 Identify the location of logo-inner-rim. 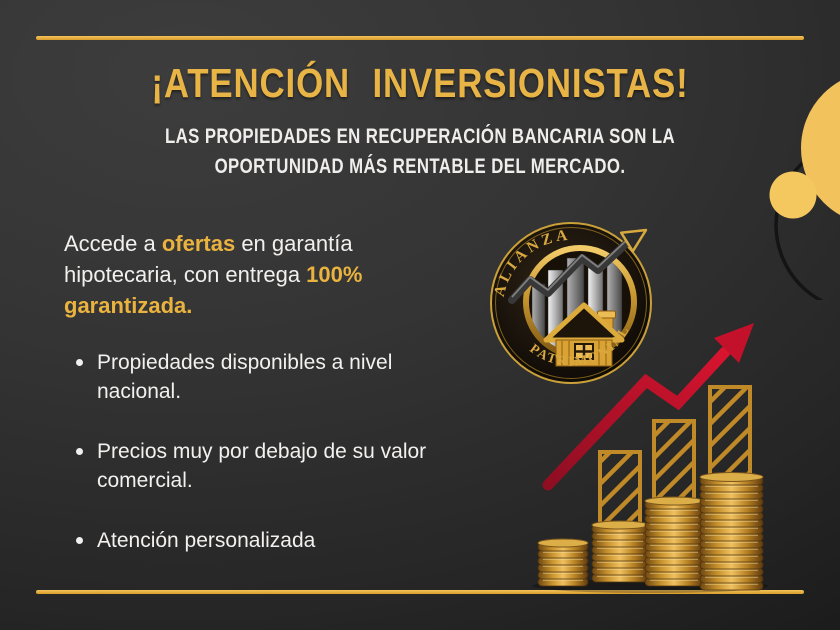
(571, 303).